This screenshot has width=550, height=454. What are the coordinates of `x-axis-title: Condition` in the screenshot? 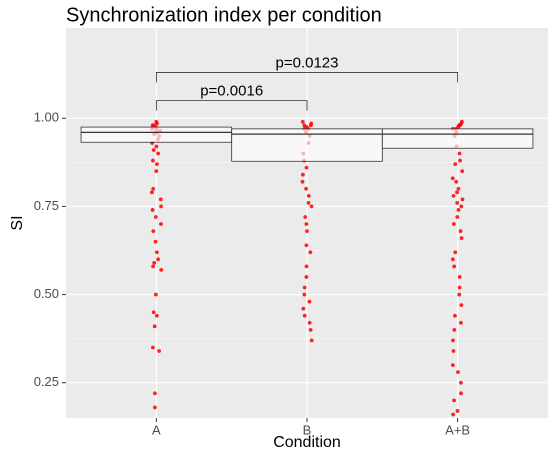 It's located at (307, 442).